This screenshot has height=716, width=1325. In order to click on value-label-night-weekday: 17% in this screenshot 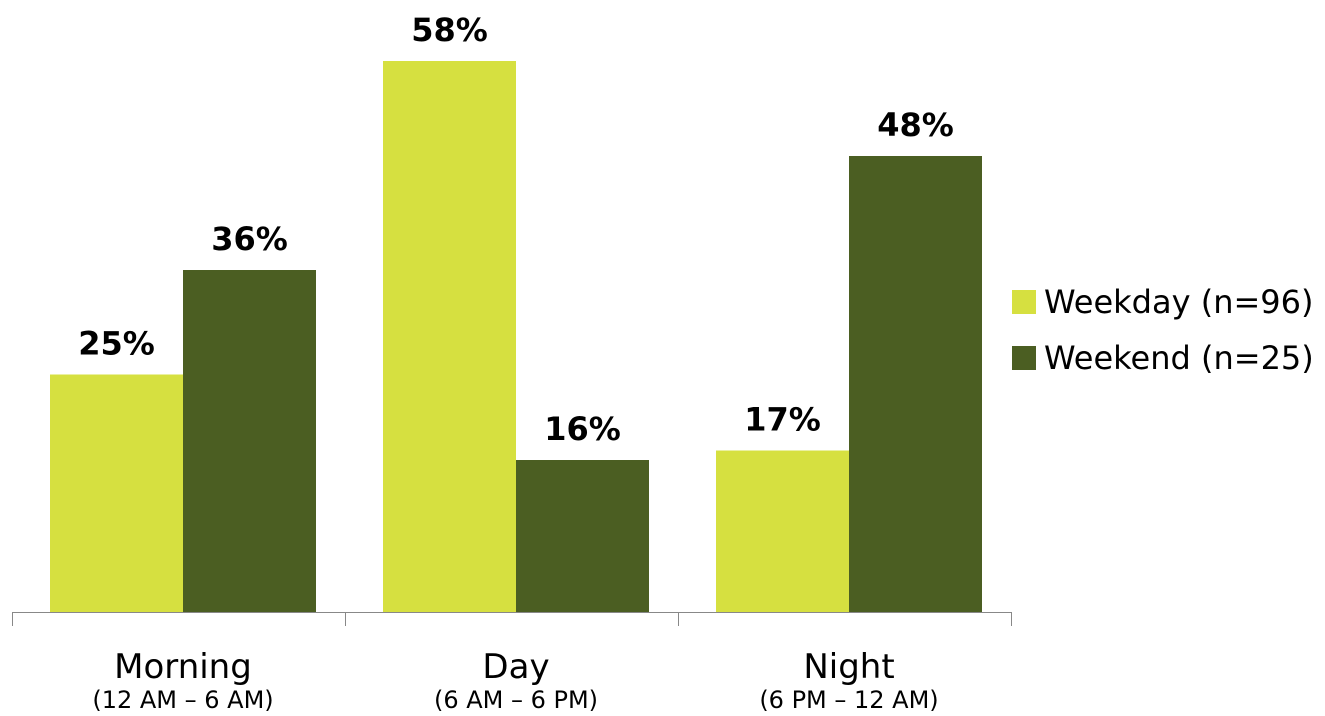, I will do `click(782, 420)`.